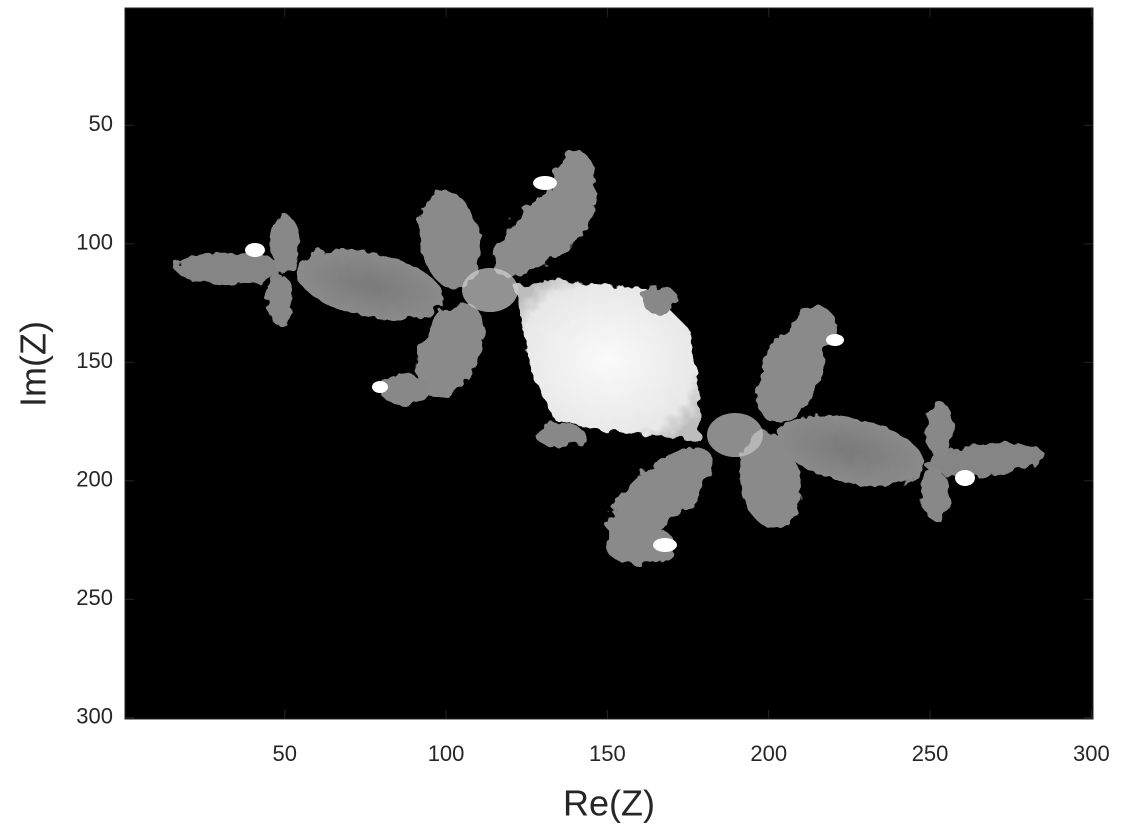 The height and width of the screenshot is (836, 1121). Describe the element at coordinates (284, 753) in the screenshot. I see `x-tick-label: 50` at that location.